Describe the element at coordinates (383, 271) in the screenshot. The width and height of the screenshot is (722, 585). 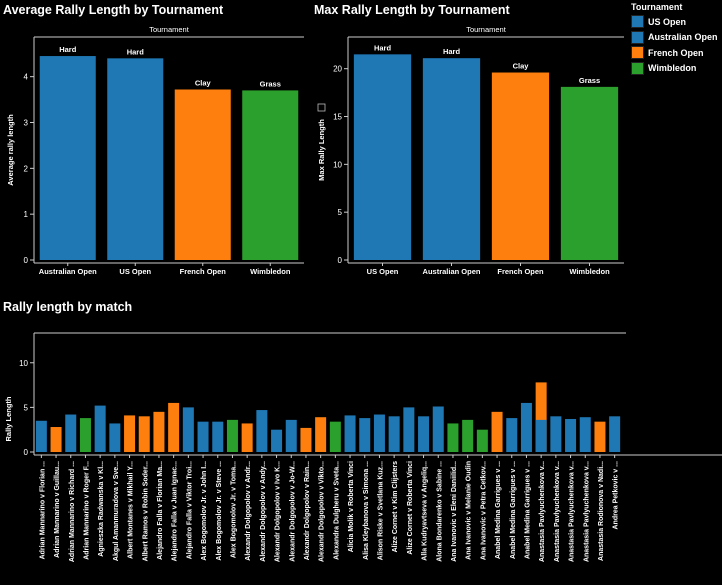
I see `max-x-tick-label: US Open` at that location.